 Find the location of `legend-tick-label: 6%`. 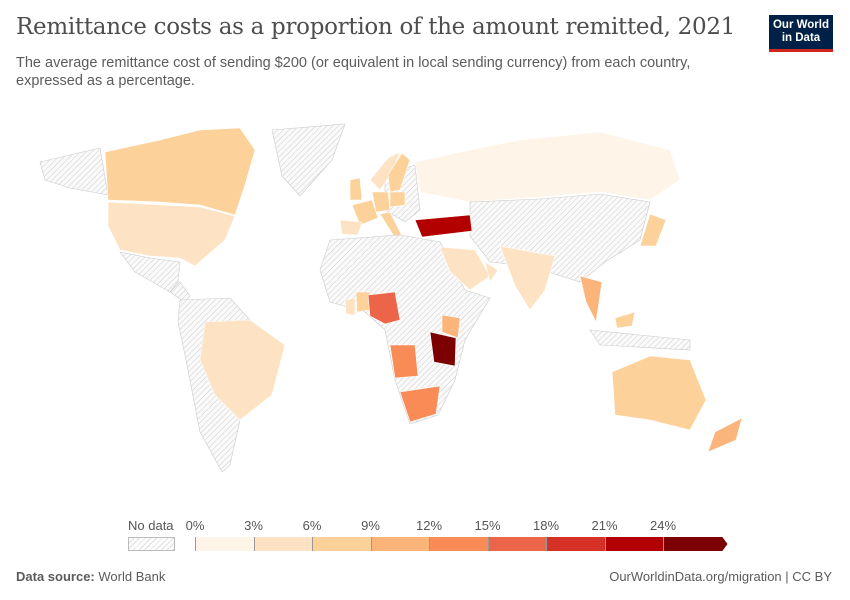

legend-tick-label: 6% is located at coordinates (312, 525).